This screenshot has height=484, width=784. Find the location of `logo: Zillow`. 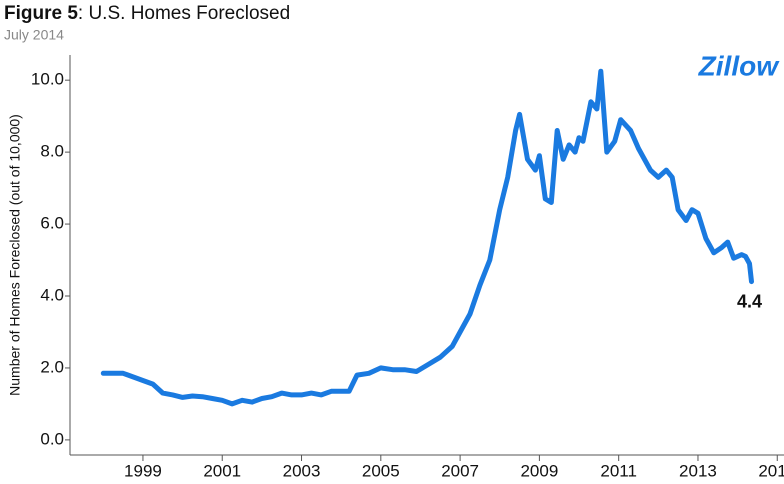

logo: Zillow is located at coordinates (739, 65).